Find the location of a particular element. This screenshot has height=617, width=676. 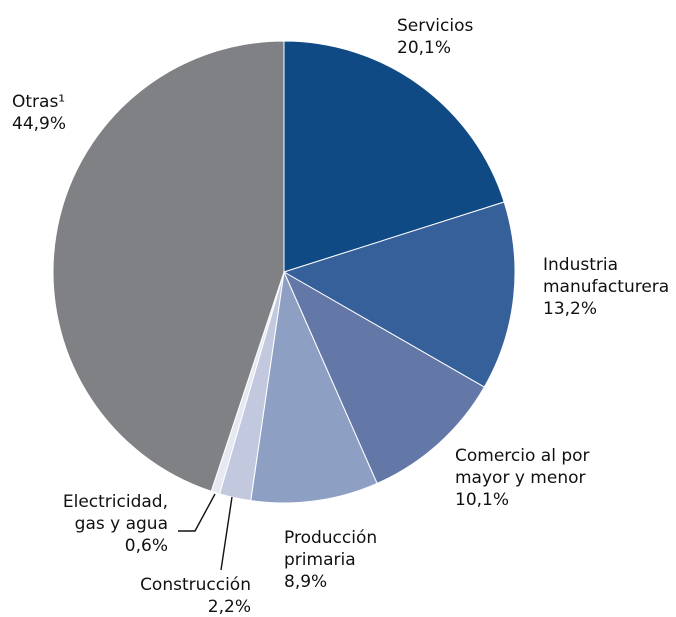

slice-value-label: 8,9% is located at coordinates (305, 582).